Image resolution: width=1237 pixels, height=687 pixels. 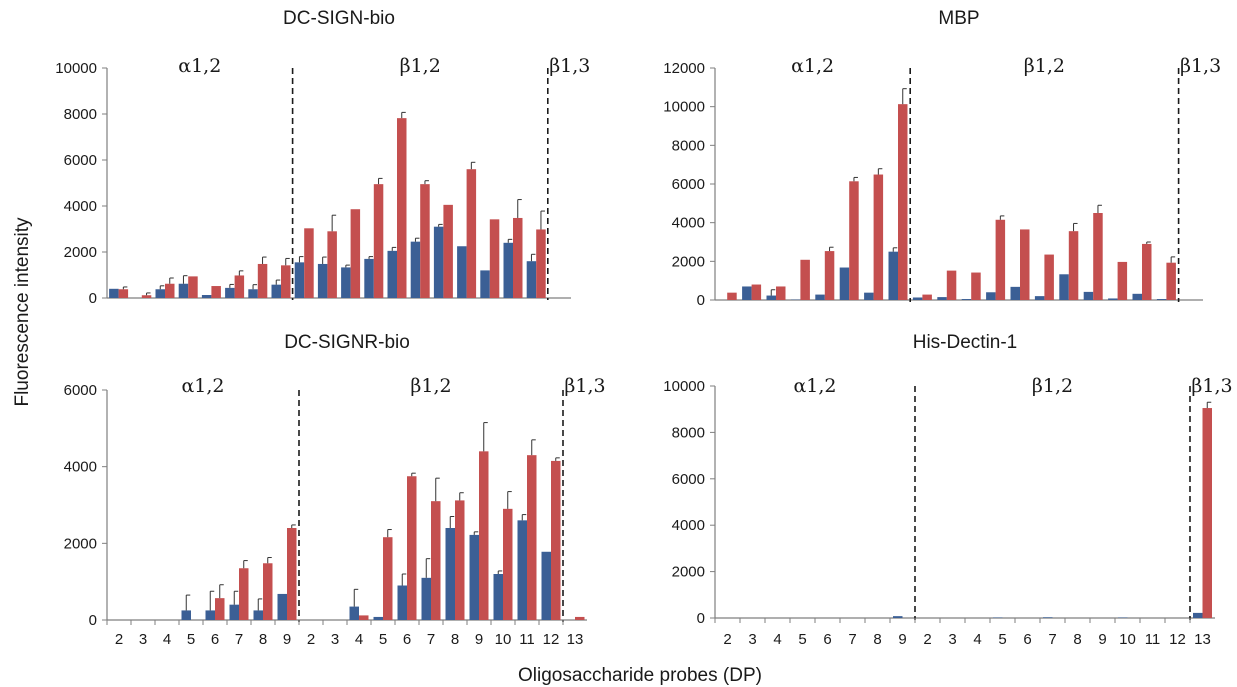 I want to click on chart-title: DC-SIGNR-bio, so click(x=347, y=342).